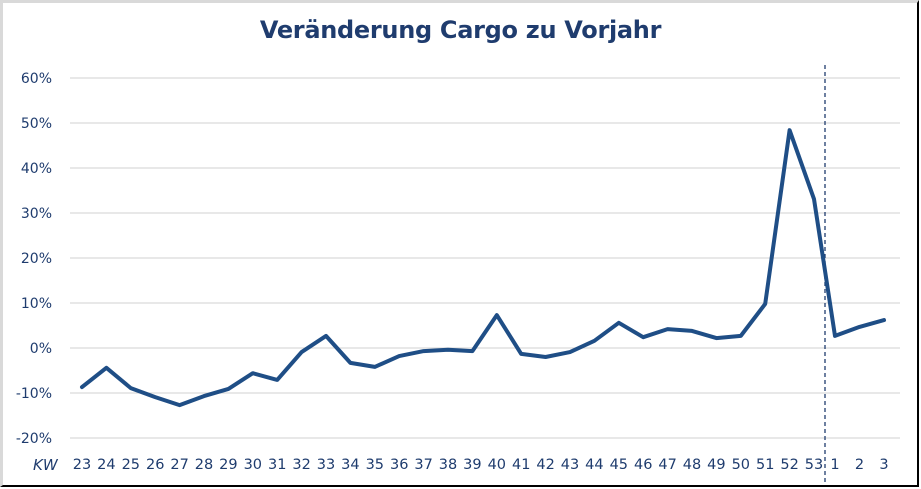 This screenshot has width=921, height=489. What do you see at coordinates (497, 465) in the screenshot?
I see `x-tick-label: 40` at bounding box center [497, 465].